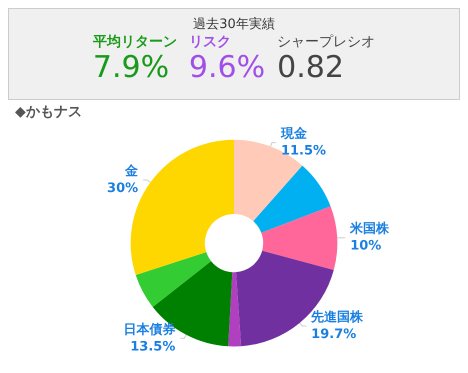  What do you see at coordinates (149, 330) in the screenshot?
I see `slice-label: 日本債券` at bounding box center [149, 330].